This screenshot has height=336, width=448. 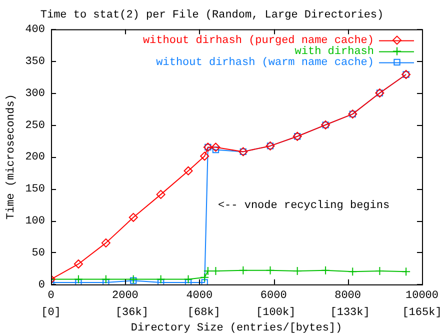 What do you see at coordinates (334, 52) in the screenshot?
I see `legend-label: with dirhash` at bounding box center [334, 52].